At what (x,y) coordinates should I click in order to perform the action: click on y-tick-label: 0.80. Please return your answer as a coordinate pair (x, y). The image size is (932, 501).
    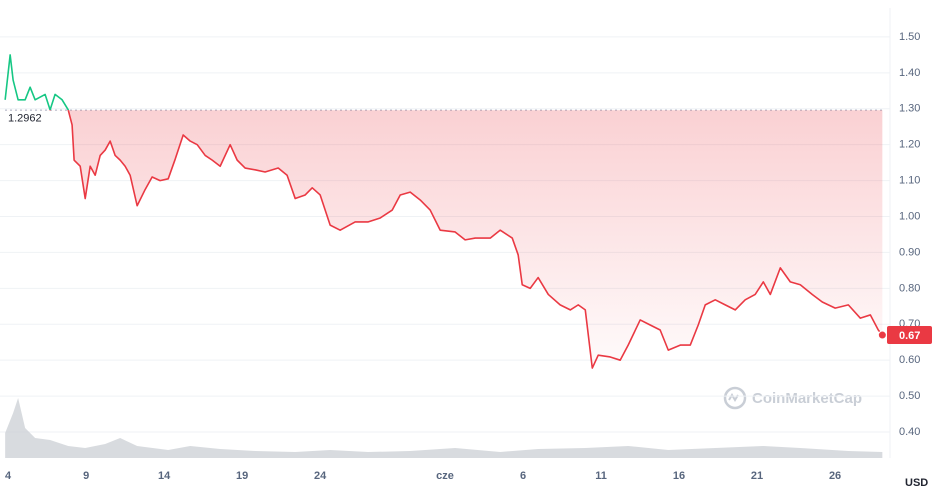
    Looking at the image, I should click on (909, 288).